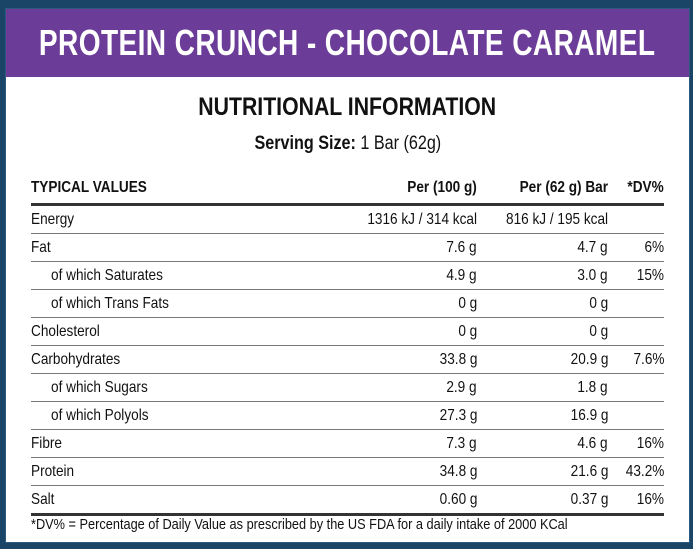 This screenshot has width=693, height=549. I want to click on per-100g-value: 4.9 g, so click(399, 275).